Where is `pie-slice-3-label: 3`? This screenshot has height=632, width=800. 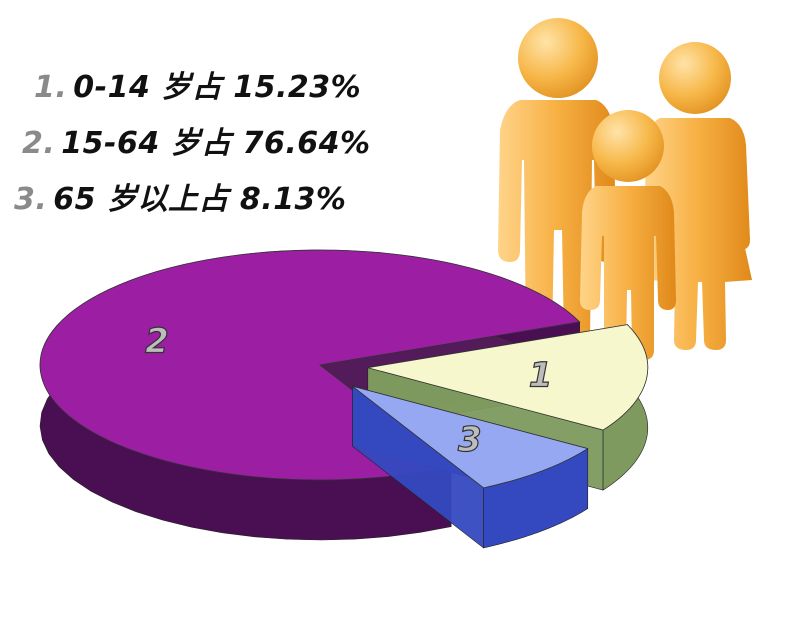 pie-slice-3-label: 3 is located at coordinates (470, 440).